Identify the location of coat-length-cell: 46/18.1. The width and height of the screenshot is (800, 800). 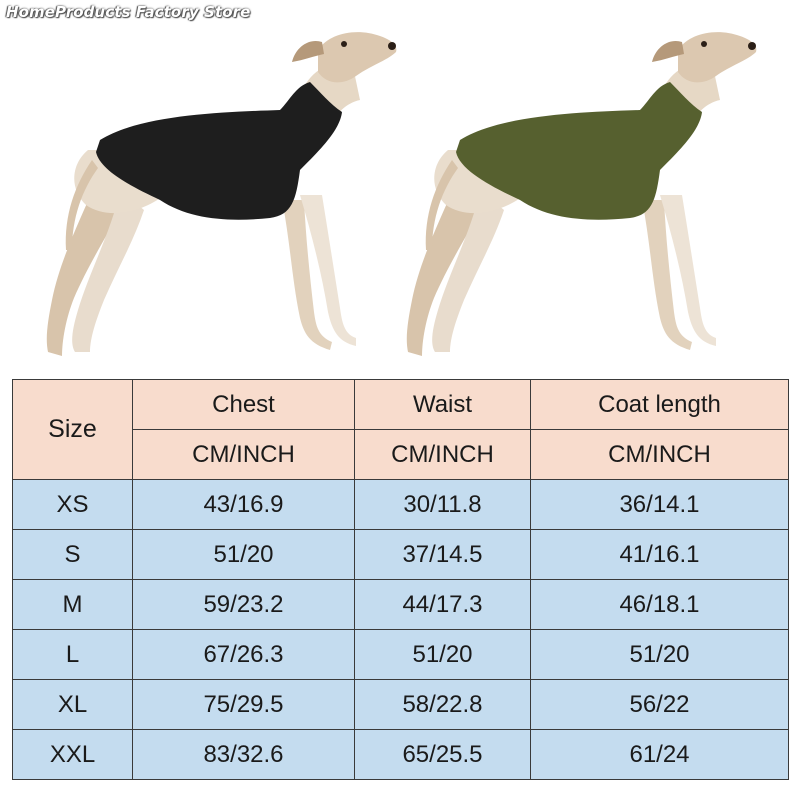
(659, 604).